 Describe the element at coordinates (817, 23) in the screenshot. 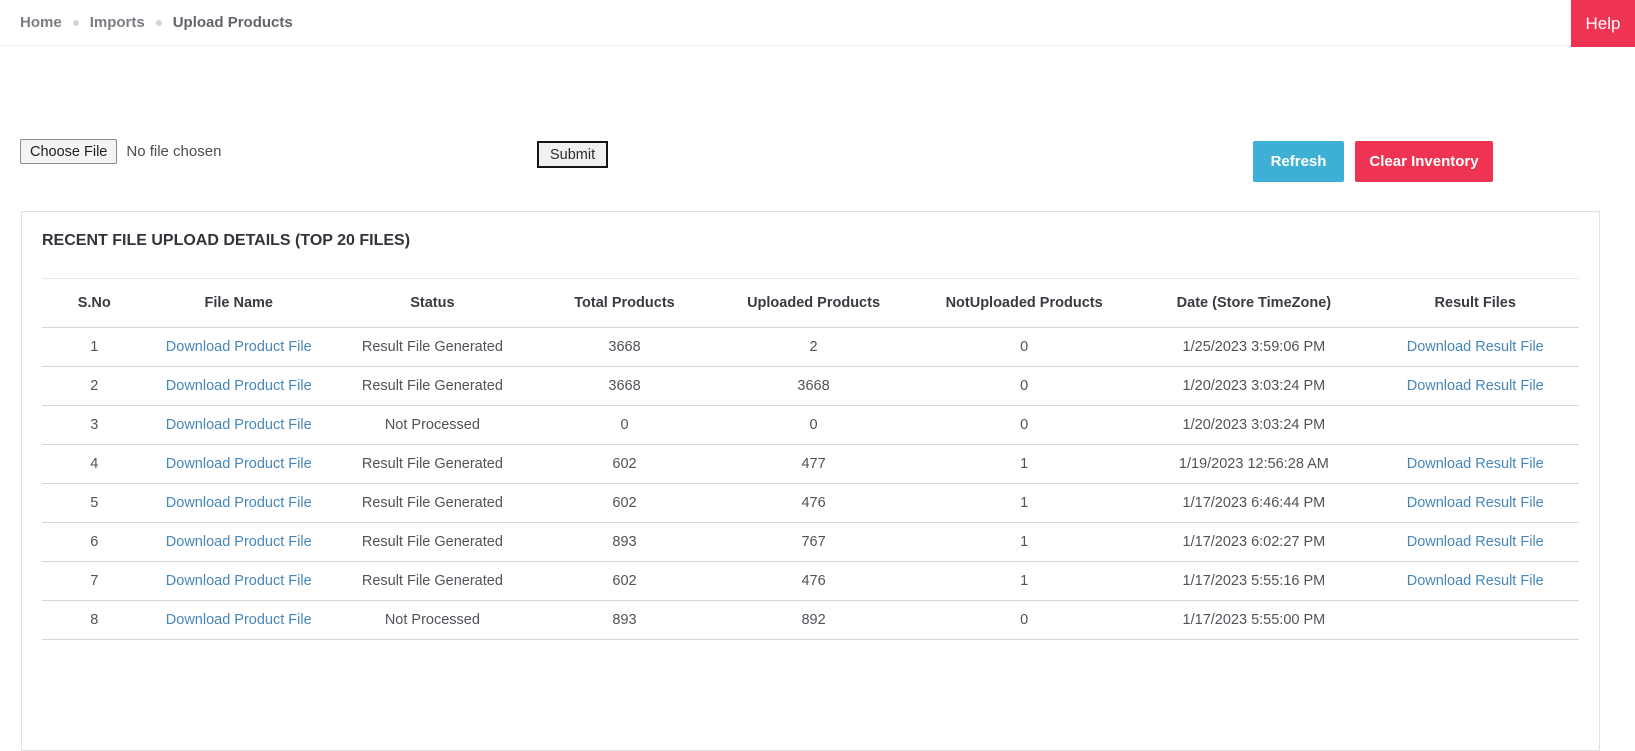

I see `top-bar: Home Imports Upload Products Help` at that location.